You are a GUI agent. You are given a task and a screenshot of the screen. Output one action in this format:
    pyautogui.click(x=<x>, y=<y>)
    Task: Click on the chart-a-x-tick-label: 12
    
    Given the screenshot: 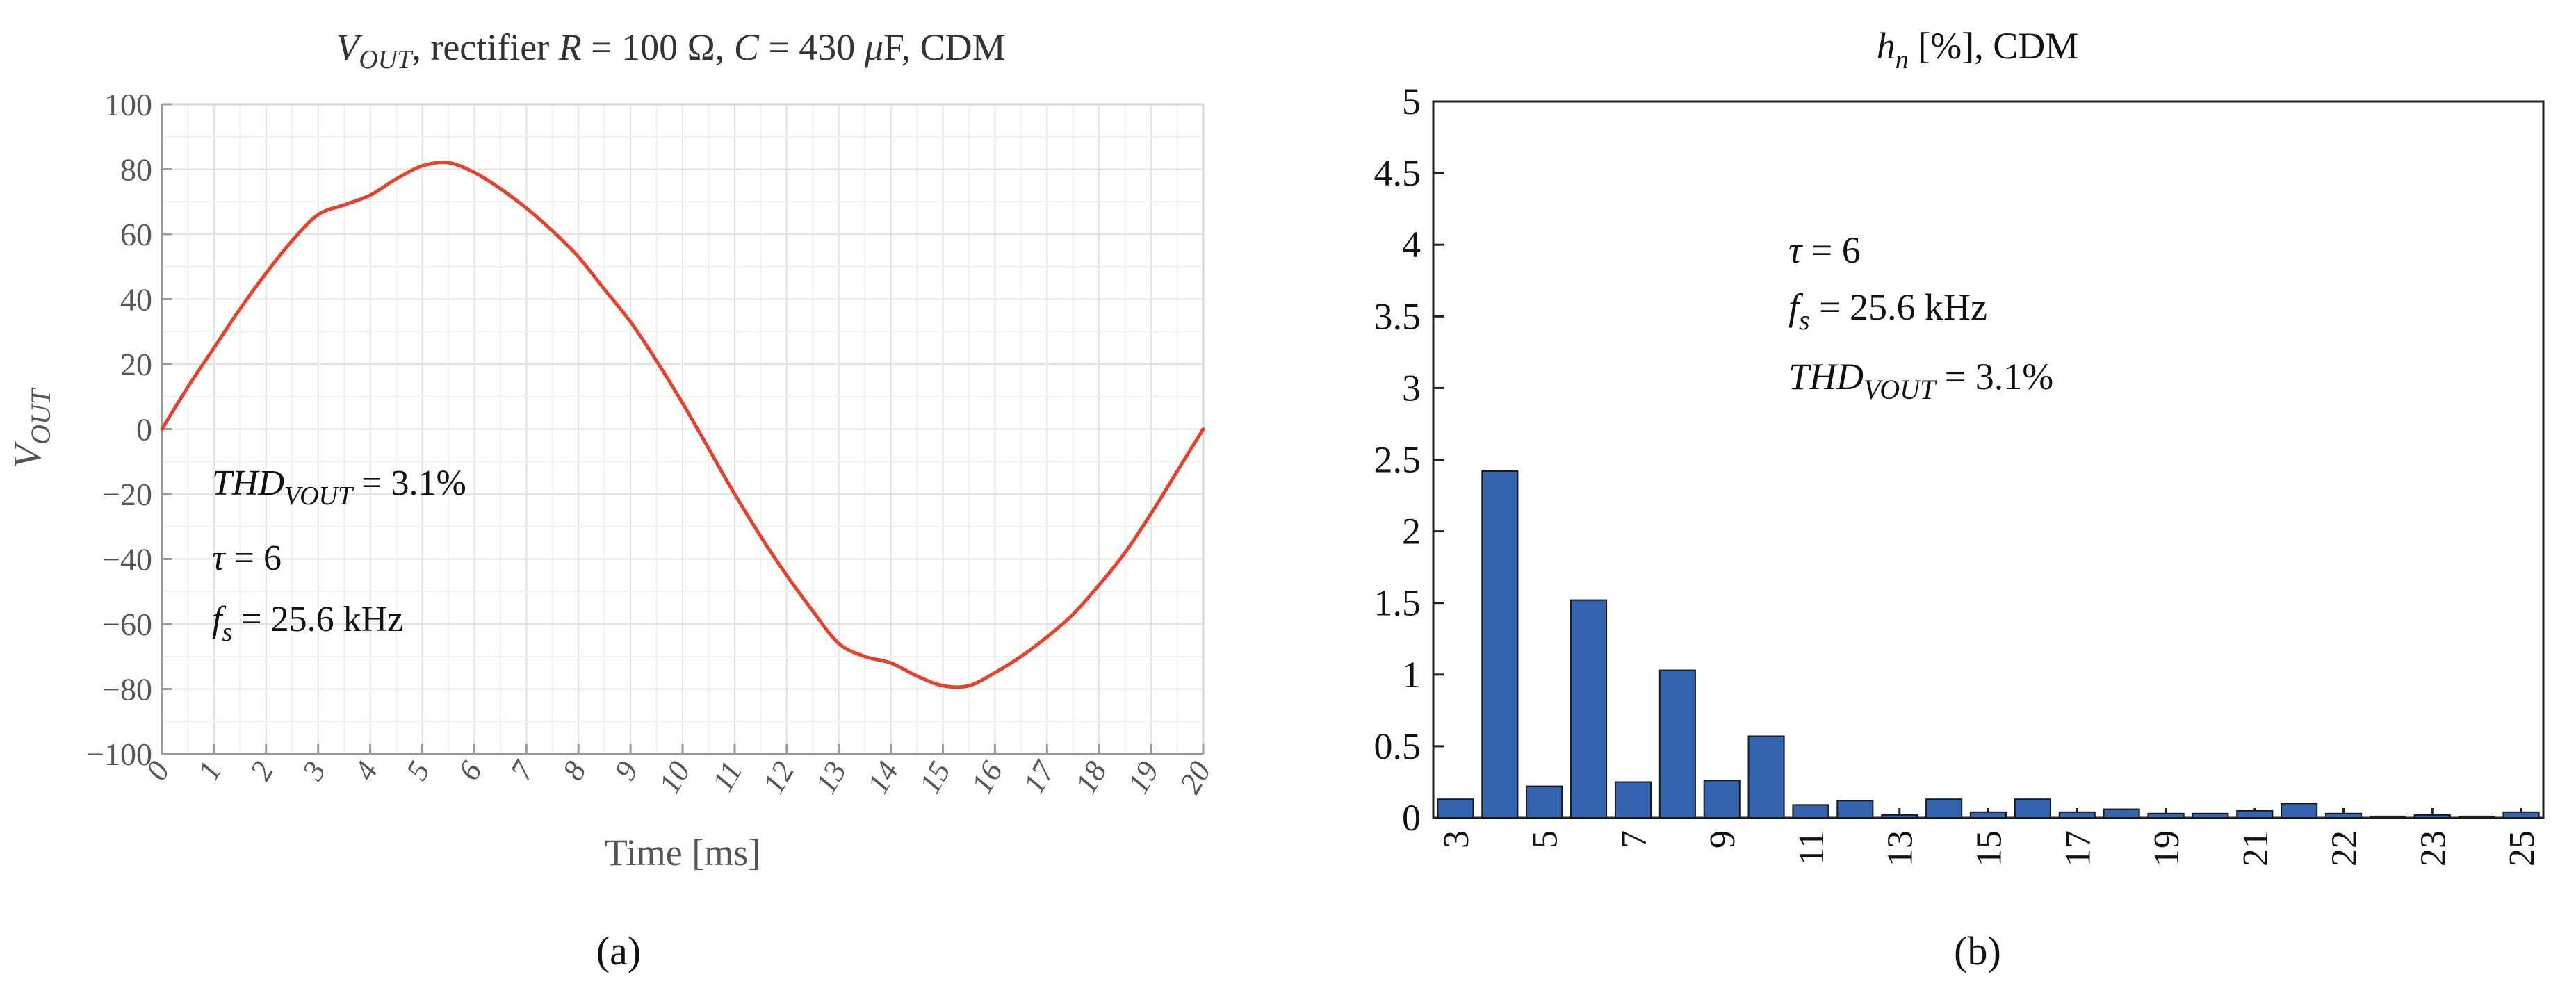 What is the action you would take?
    pyautogui.click(x=779, y=778)
    